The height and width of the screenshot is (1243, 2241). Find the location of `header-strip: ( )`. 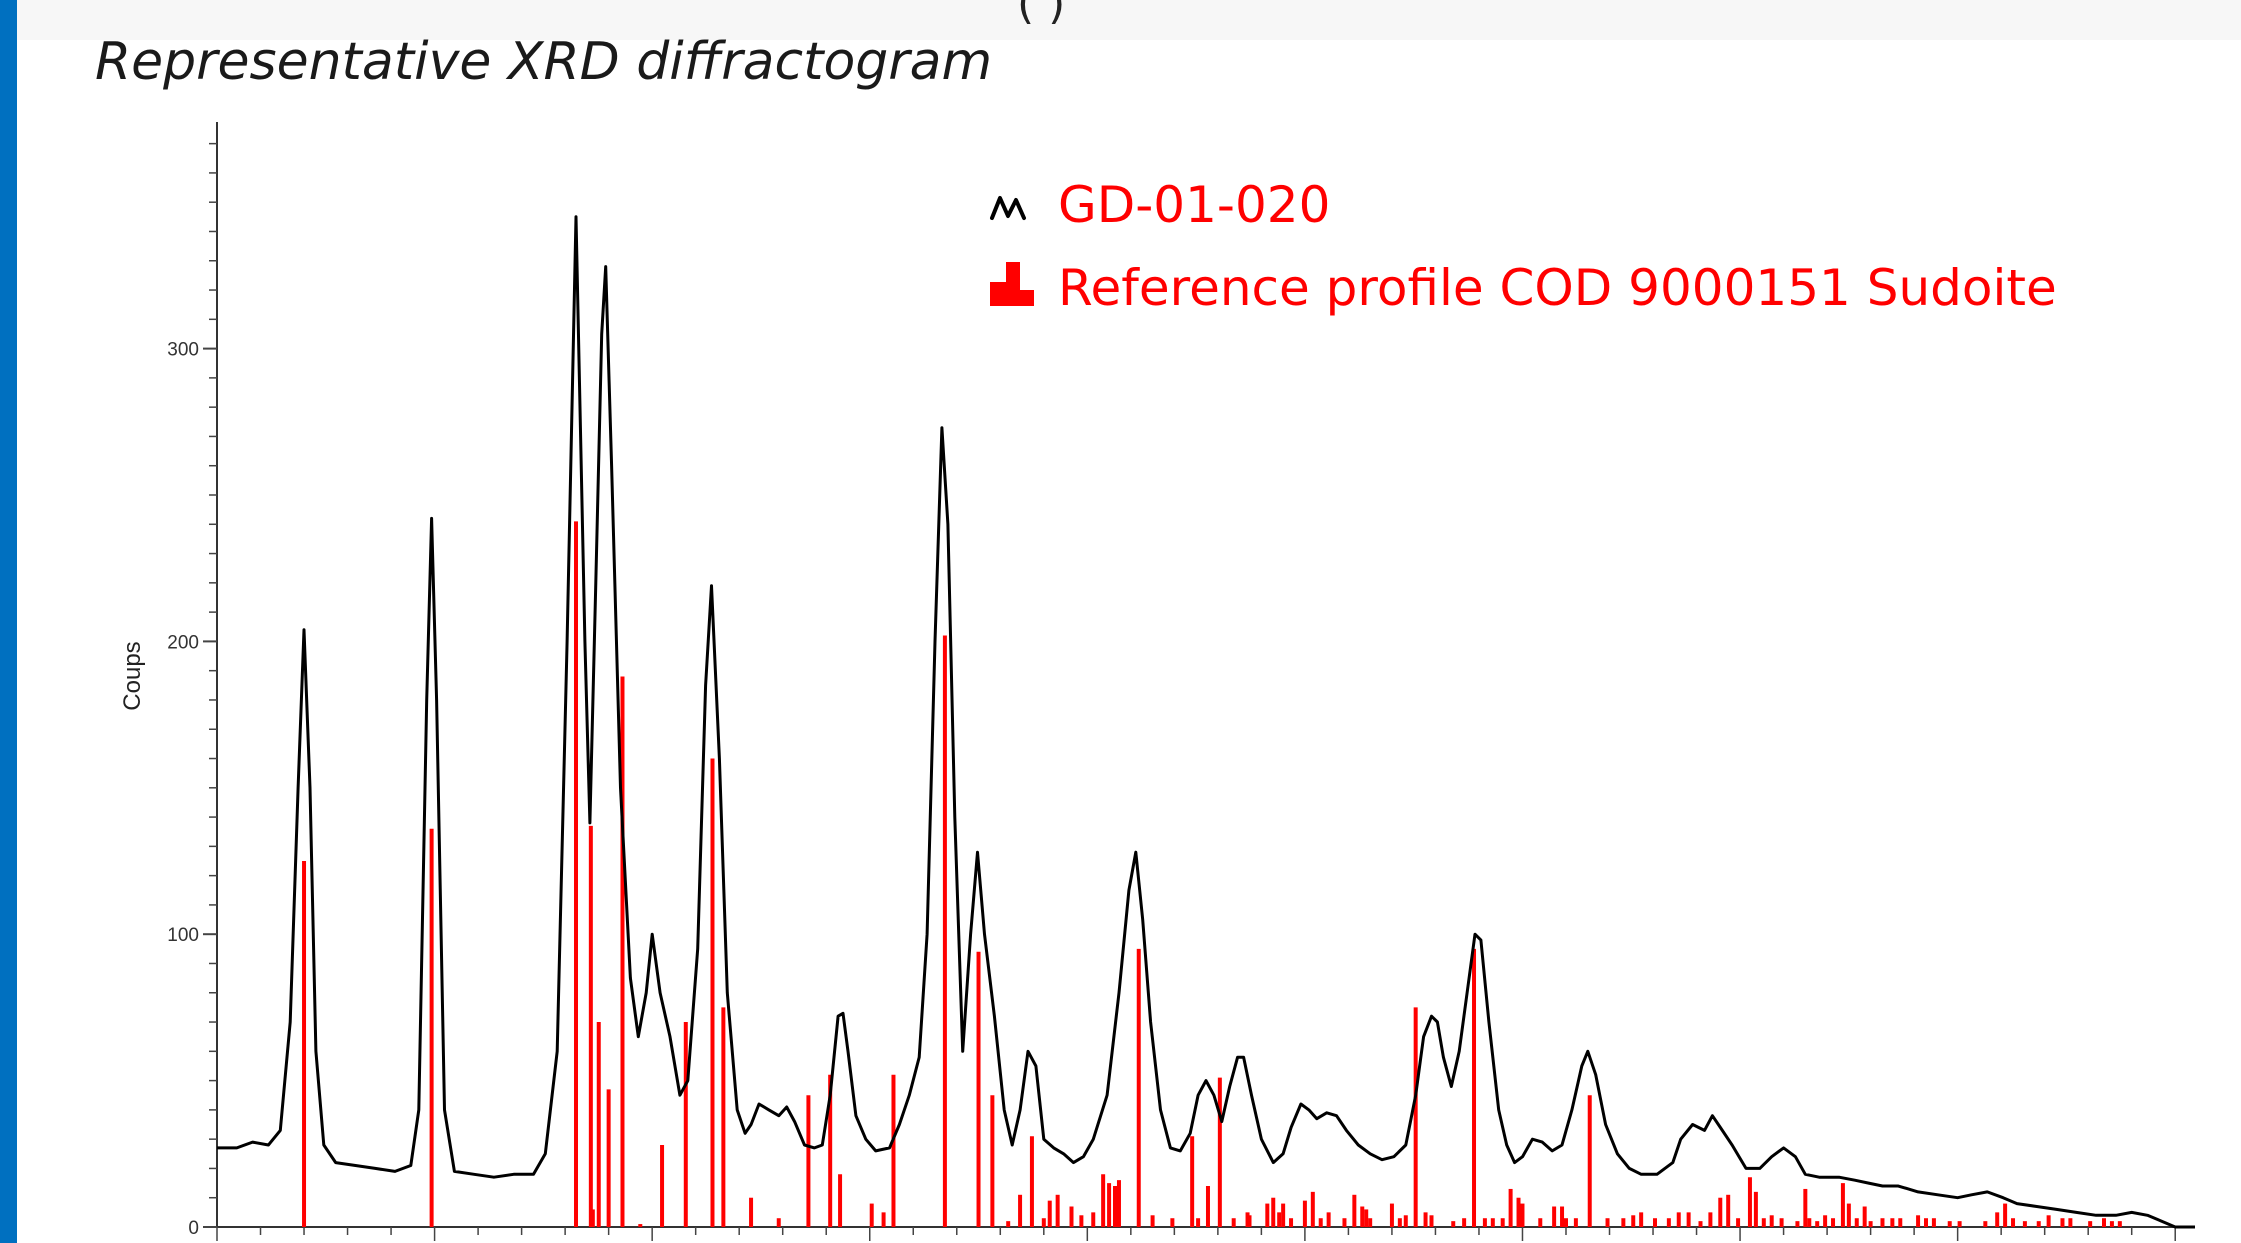

header-strip: ( ) is located at coordinates (1129, 20).